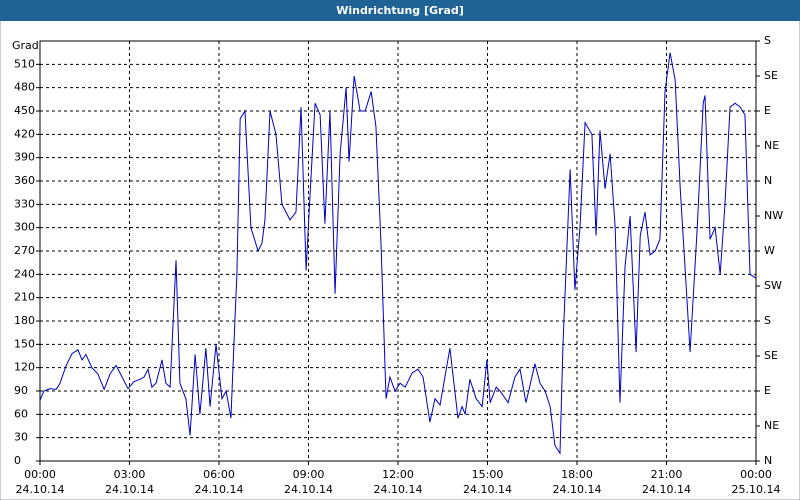  What do you see at coordinates (773, 285) in the screenshot?
I see `y2-tick-label: SW` at bounding box center [773, 285].